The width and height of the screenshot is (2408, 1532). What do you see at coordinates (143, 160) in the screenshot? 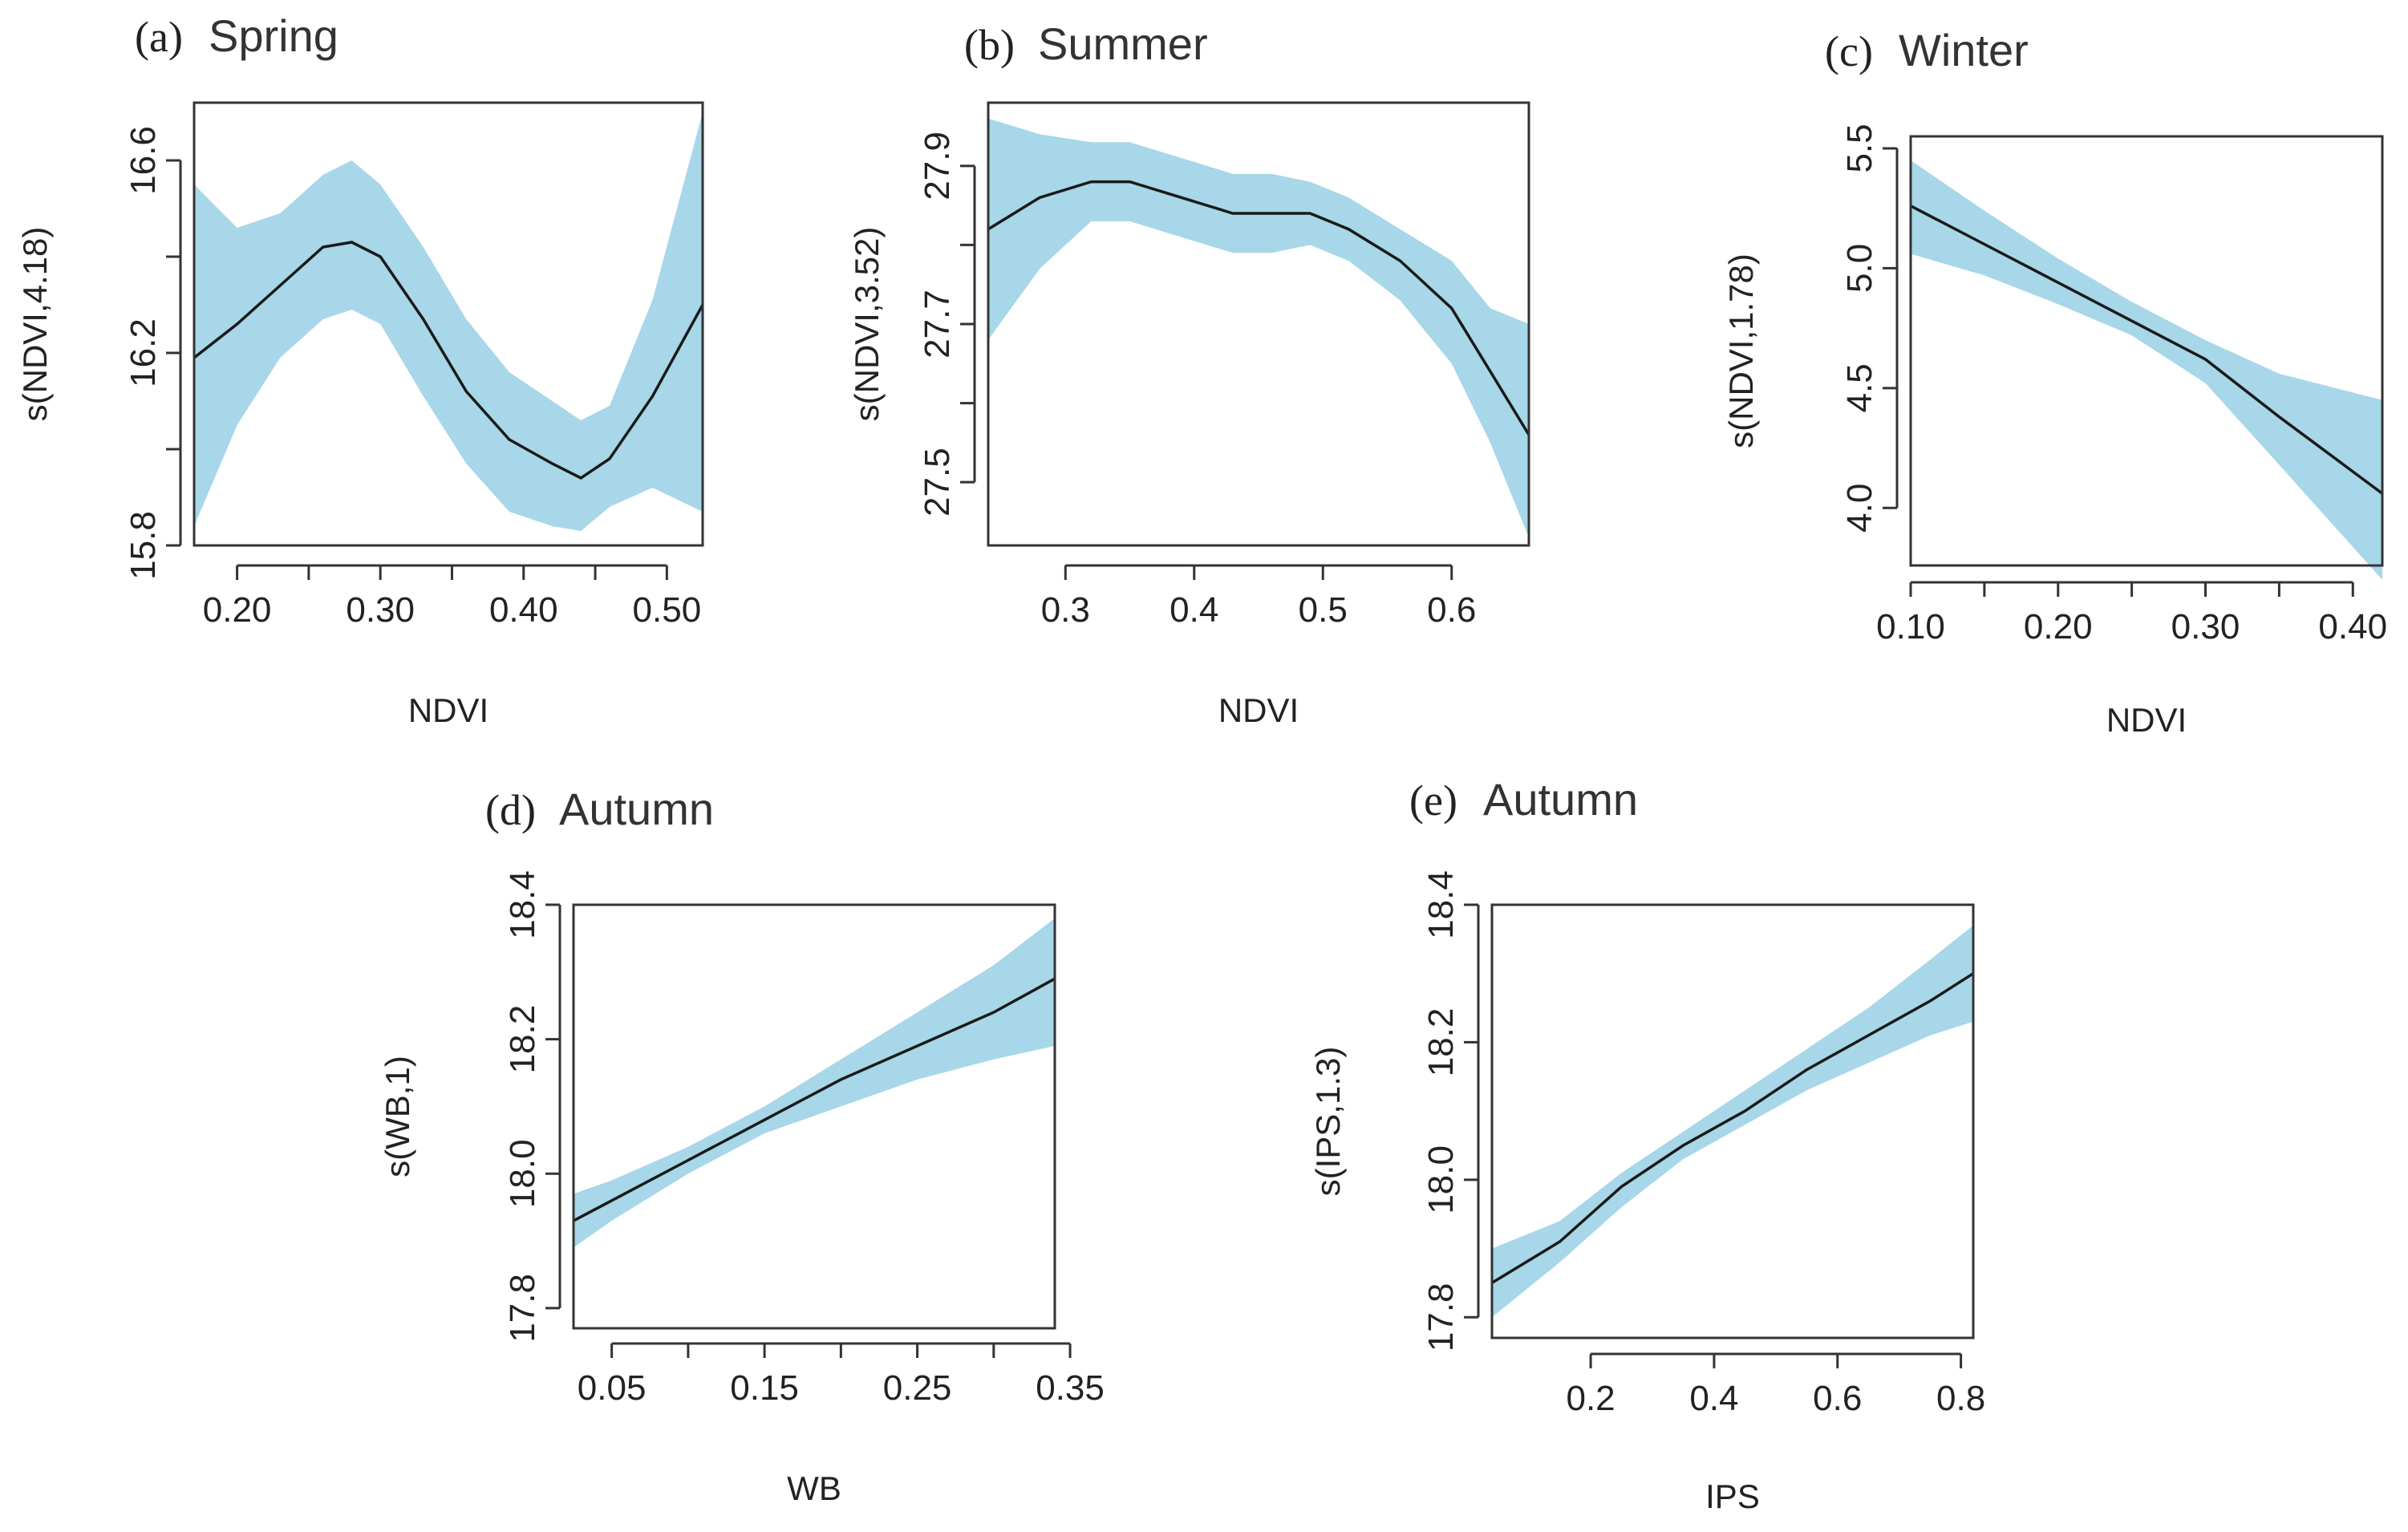
I see `y-tick-label: 16.6` at bounding box center [143, 160].